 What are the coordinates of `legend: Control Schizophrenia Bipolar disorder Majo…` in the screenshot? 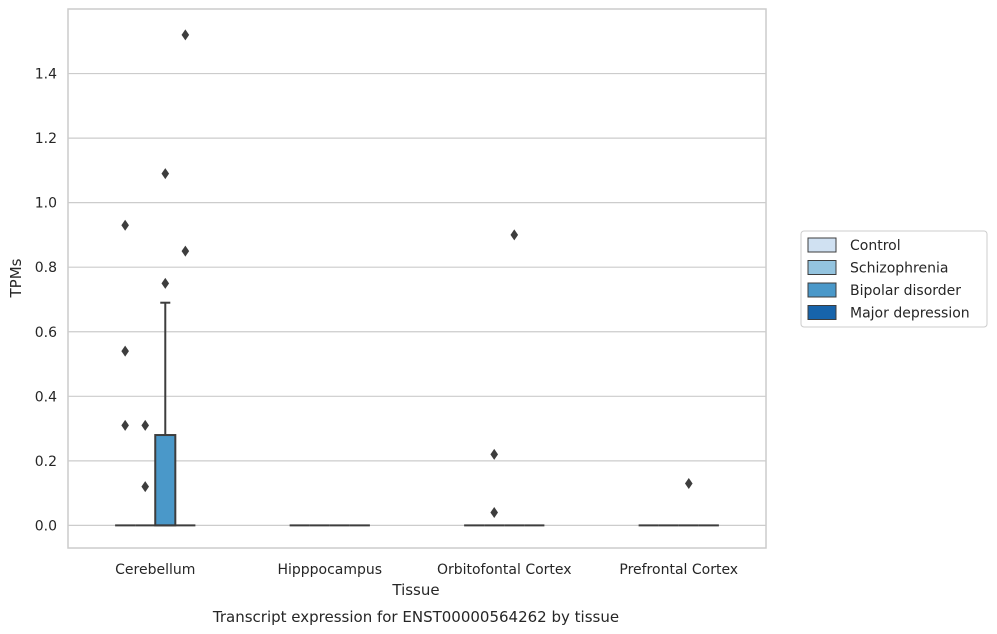 It's located at (894, 279).